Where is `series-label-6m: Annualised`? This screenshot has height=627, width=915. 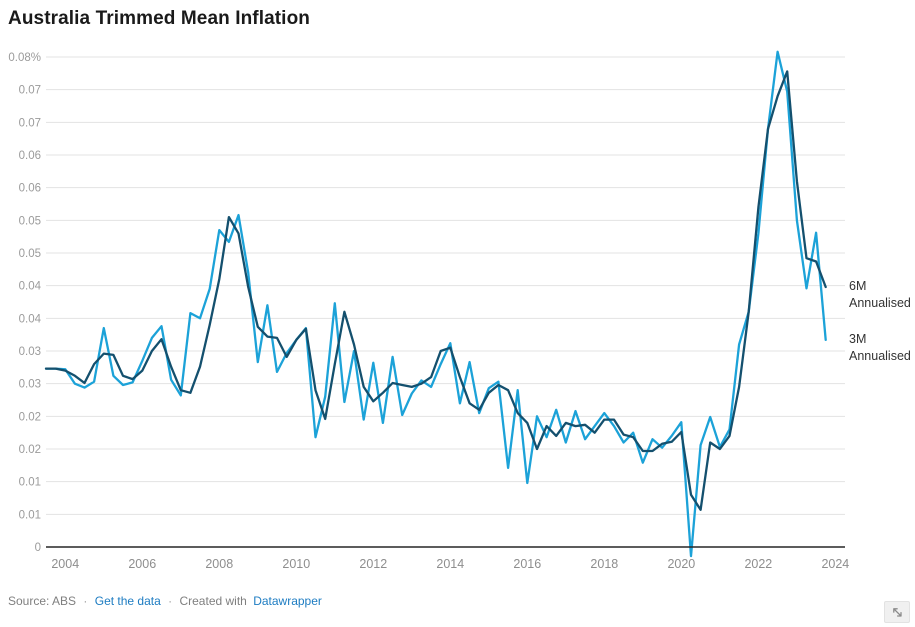 series-label-6m: Annualised is located at coordinates (880, 303).